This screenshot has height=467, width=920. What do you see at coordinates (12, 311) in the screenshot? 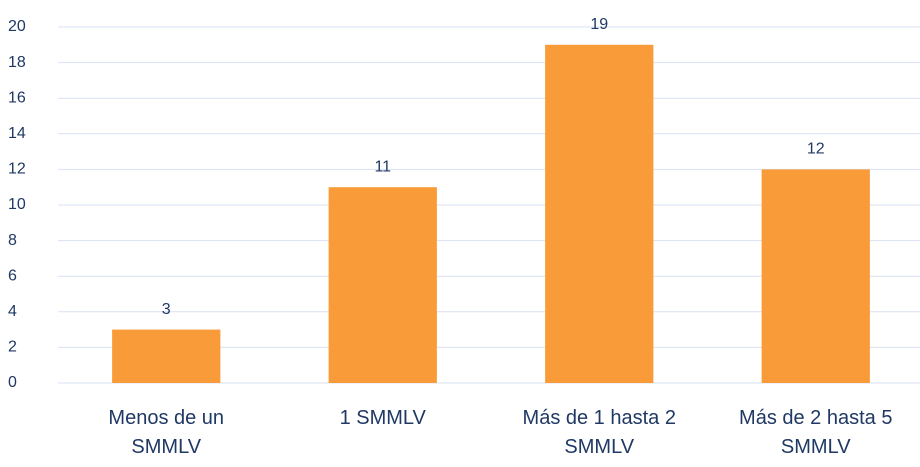
I see `y-tick-label: 4` at bounding box center [12, 311].